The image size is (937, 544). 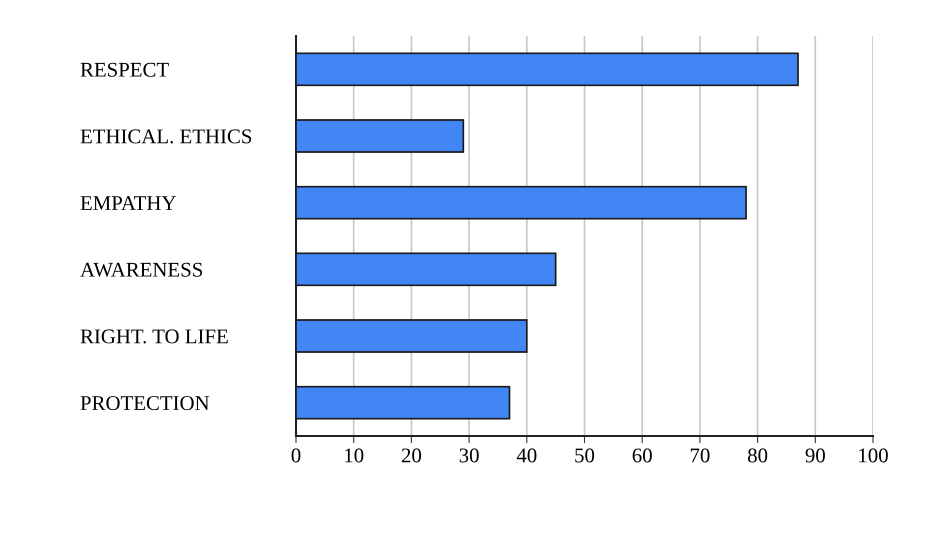 I want to click on x-tick-label: 60, so click(x=642, y=455).